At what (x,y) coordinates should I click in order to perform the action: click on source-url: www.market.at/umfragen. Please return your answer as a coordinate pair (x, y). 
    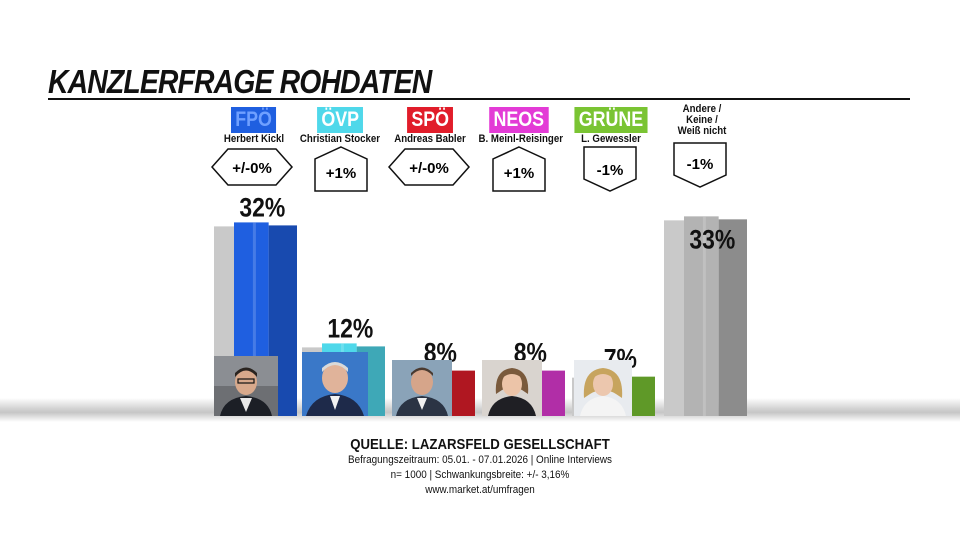
    Looking at the image, I should click on (480, 490).